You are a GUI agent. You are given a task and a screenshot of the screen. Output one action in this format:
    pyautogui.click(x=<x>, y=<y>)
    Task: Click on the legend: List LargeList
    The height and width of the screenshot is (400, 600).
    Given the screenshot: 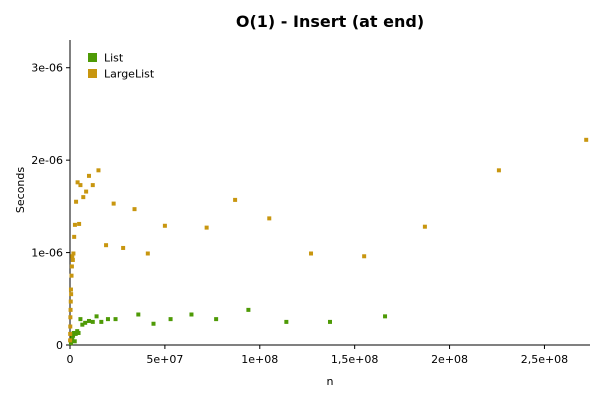 What is the action you would take?
    pyautogui.click(x=121, y=66)
    